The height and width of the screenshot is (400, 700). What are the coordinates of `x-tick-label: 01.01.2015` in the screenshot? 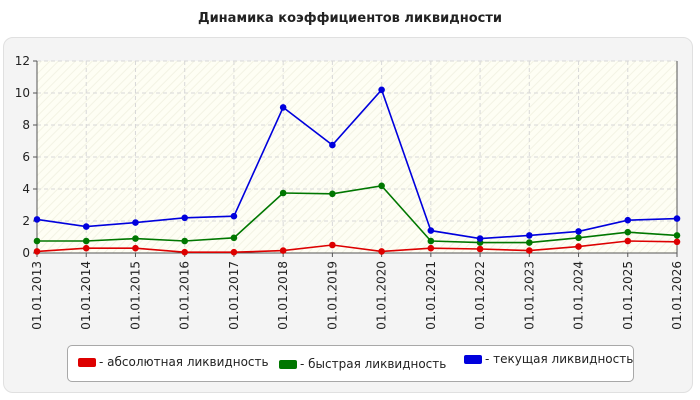 It's located at (135, 295).